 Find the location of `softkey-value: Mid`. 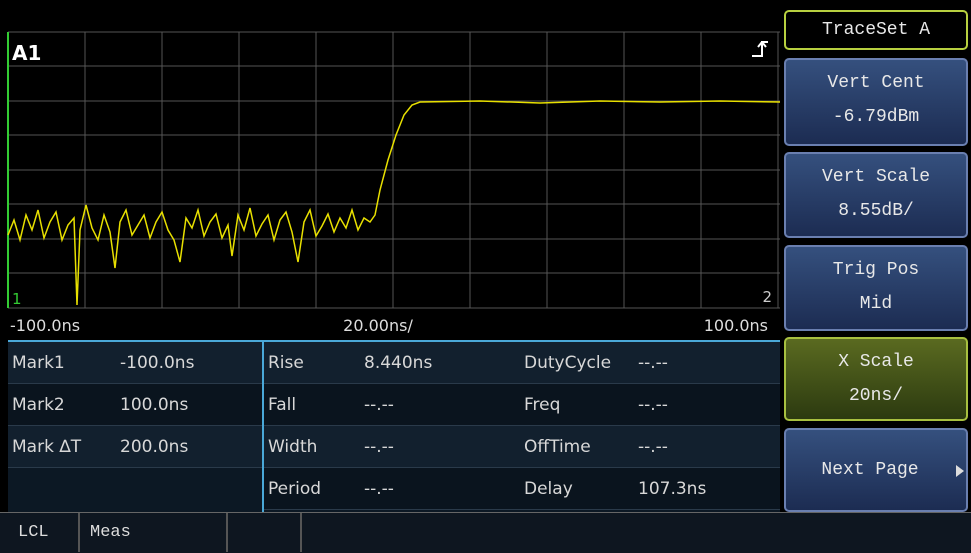

softkey-value: Mid is located at coordinates (876, 304).